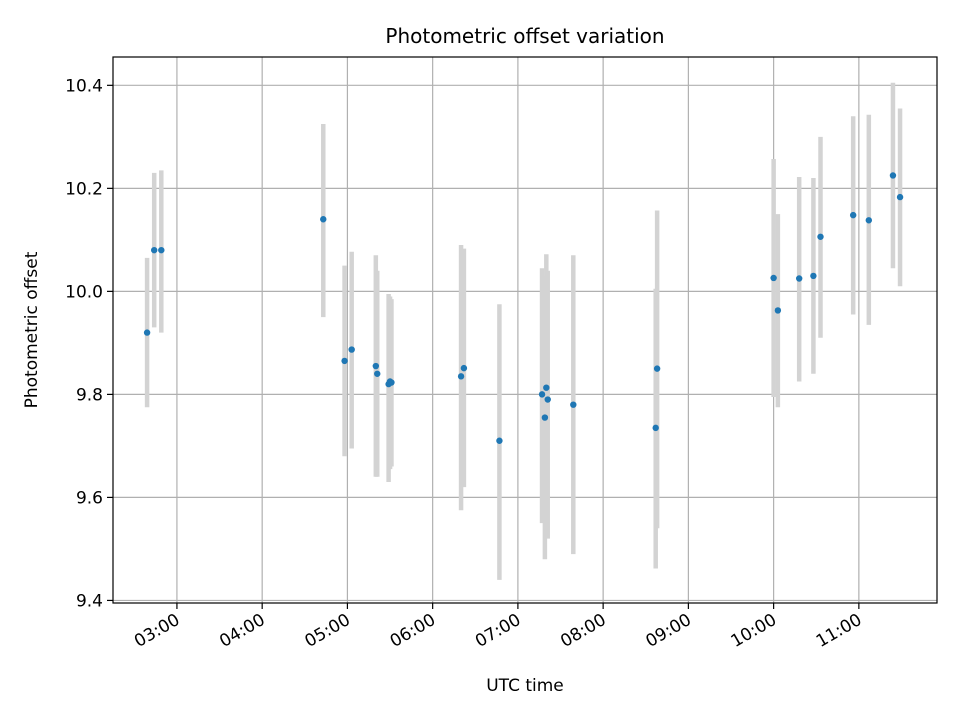 This screenshot has height=720, width=960. Describe the element at coordinates (525, 686) in the screenshot. I see `x-axis-label: UTC time` at that location.